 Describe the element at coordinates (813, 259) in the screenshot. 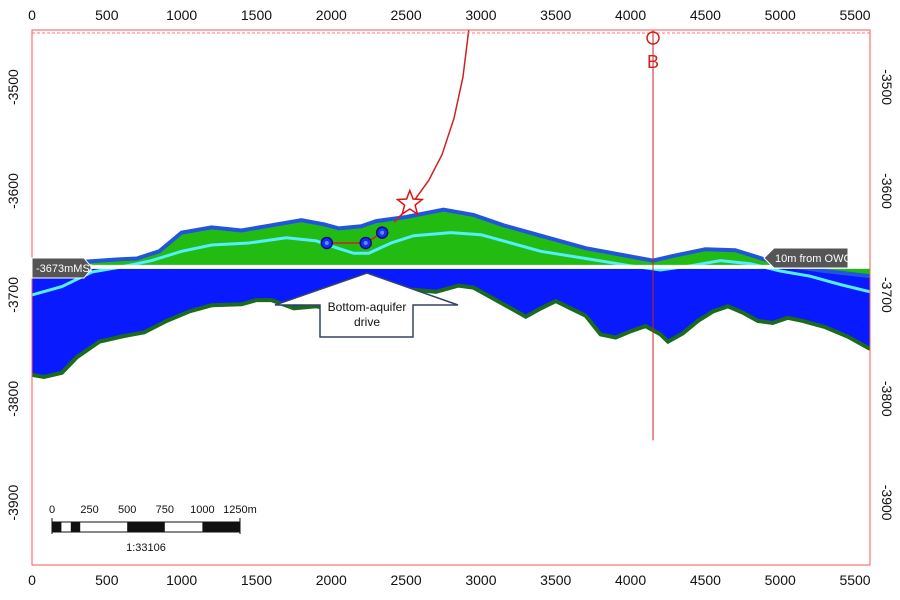

I see `owc-right-label-text: 10m from OWC` at that location.